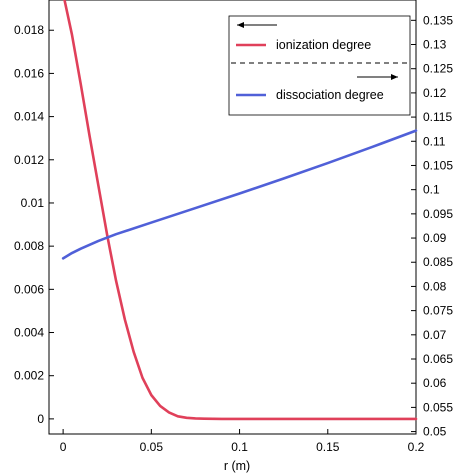 This screenshot has height=474, width=474. What do you see at coordinates (328, 447) in the screenshot?
I see `x-tick-label: 0.15` at bounding box center [328, 447].